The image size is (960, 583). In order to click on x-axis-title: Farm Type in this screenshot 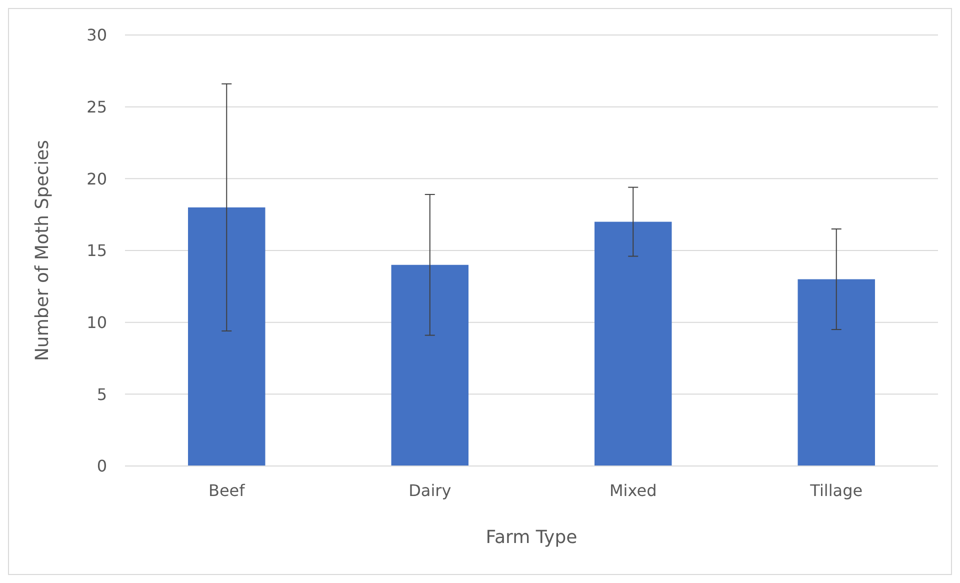, I will do `click(532, 537)`.